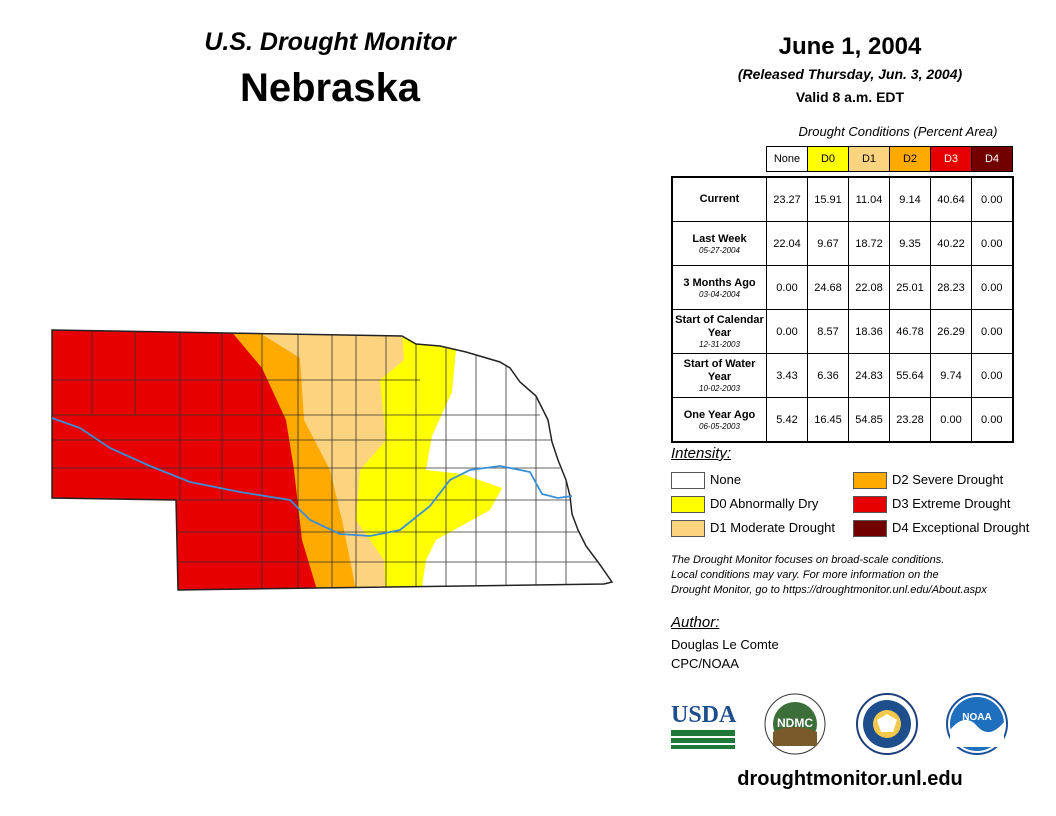  What do you see at coordinates (330, 88) in the screenshot?
I see `map-title-state: Nebraska` at bounding box center [330, 88].